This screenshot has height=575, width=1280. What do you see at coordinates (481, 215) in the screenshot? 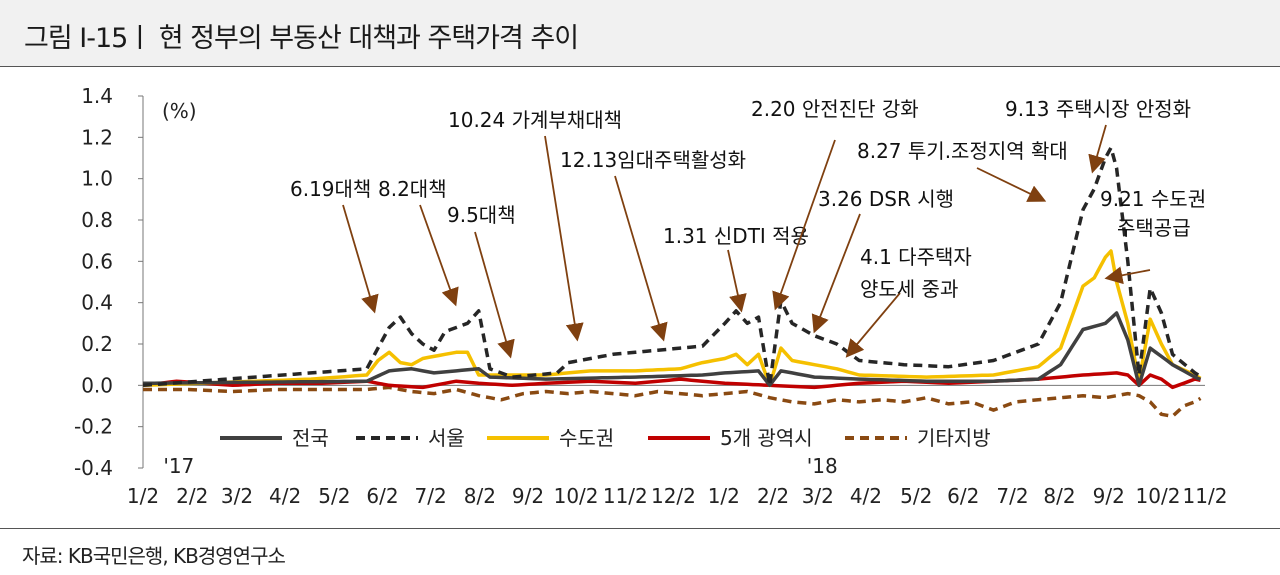
I see `annotation-label: 9.5대책` at bounding box center [481, 215].